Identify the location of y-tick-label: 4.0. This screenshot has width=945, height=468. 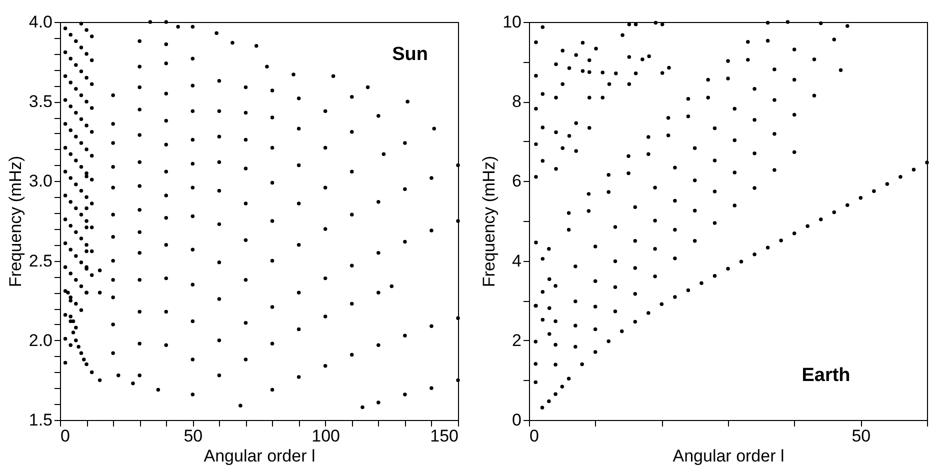
(40, 22).